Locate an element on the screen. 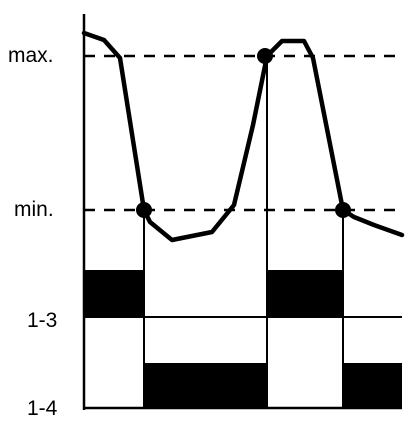 The image size is (406, 421). min-threshold-label: min. is located at coordinates (34, 209).